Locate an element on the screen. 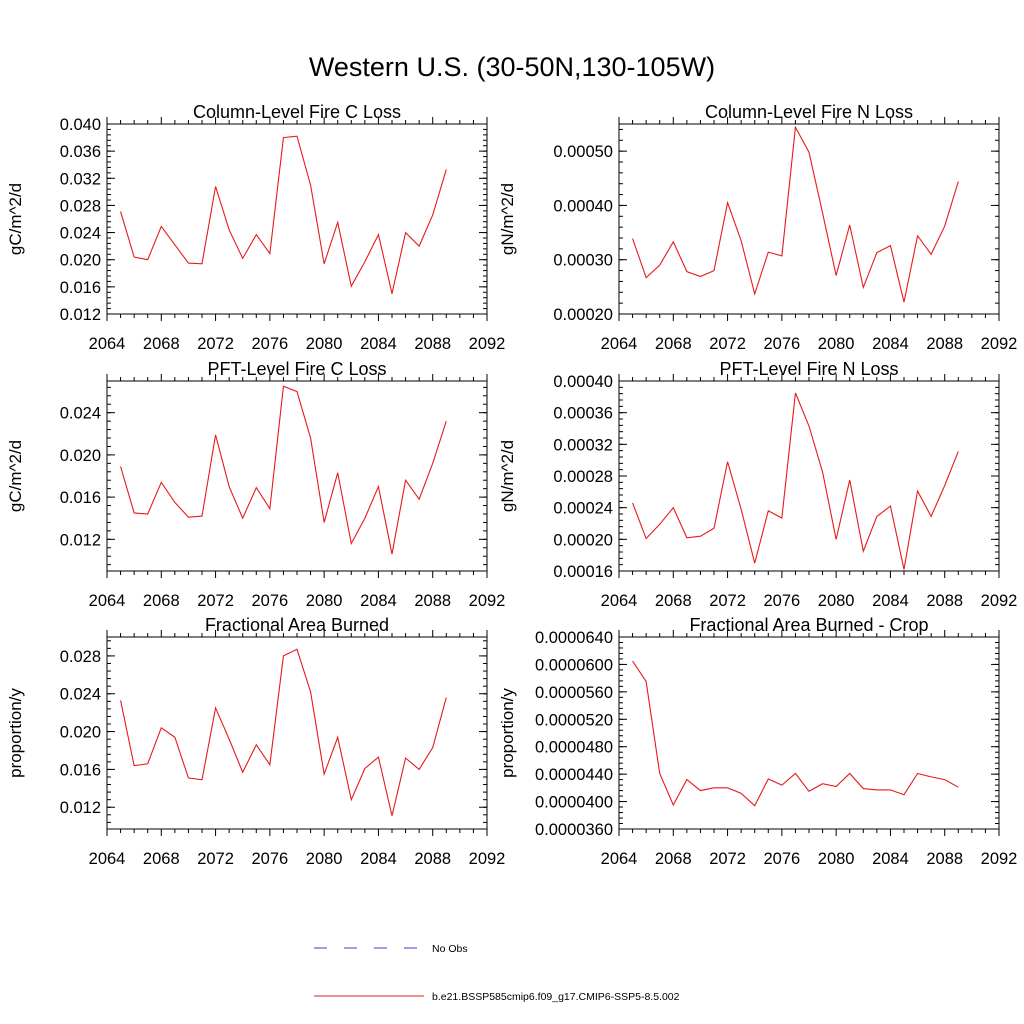  y-tick-label: 0.00024 is located at coordinates (583, 509).